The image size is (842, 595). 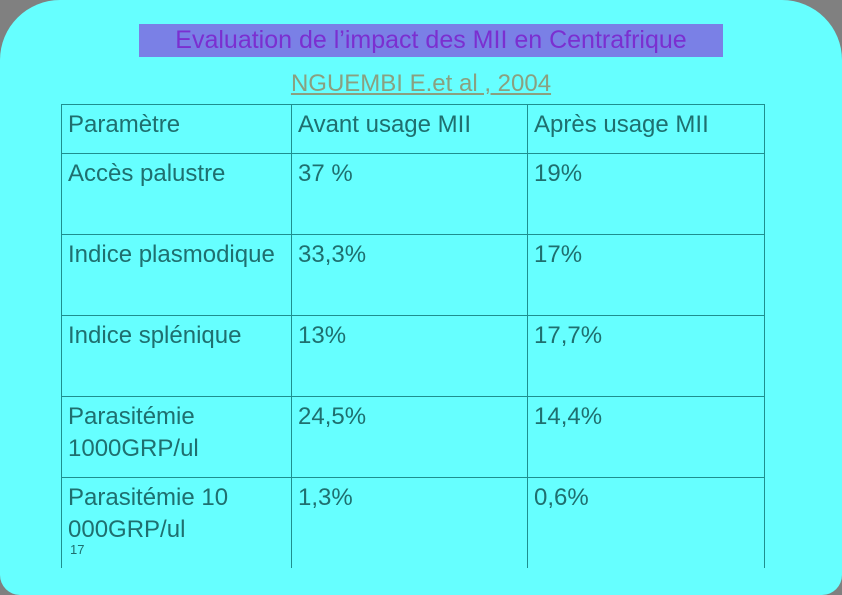 What do you see at coordinates (646, 275) in the screenshot?
I see `after-value-cell: 17%` at bounding box center [646, 275].